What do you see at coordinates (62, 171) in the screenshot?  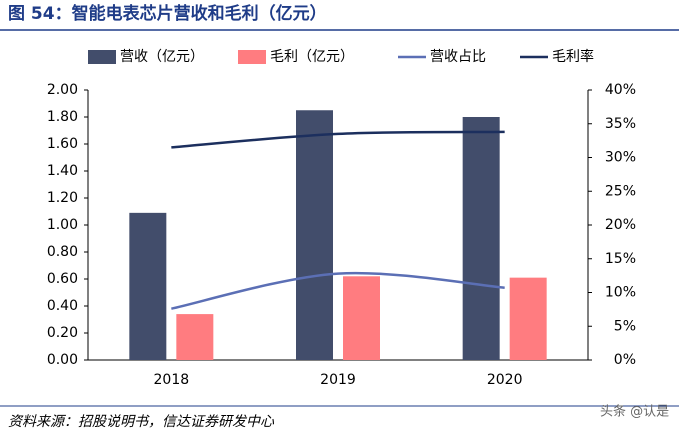 I see `y-tick-label: 1.40` at bounding box center [62, 171].